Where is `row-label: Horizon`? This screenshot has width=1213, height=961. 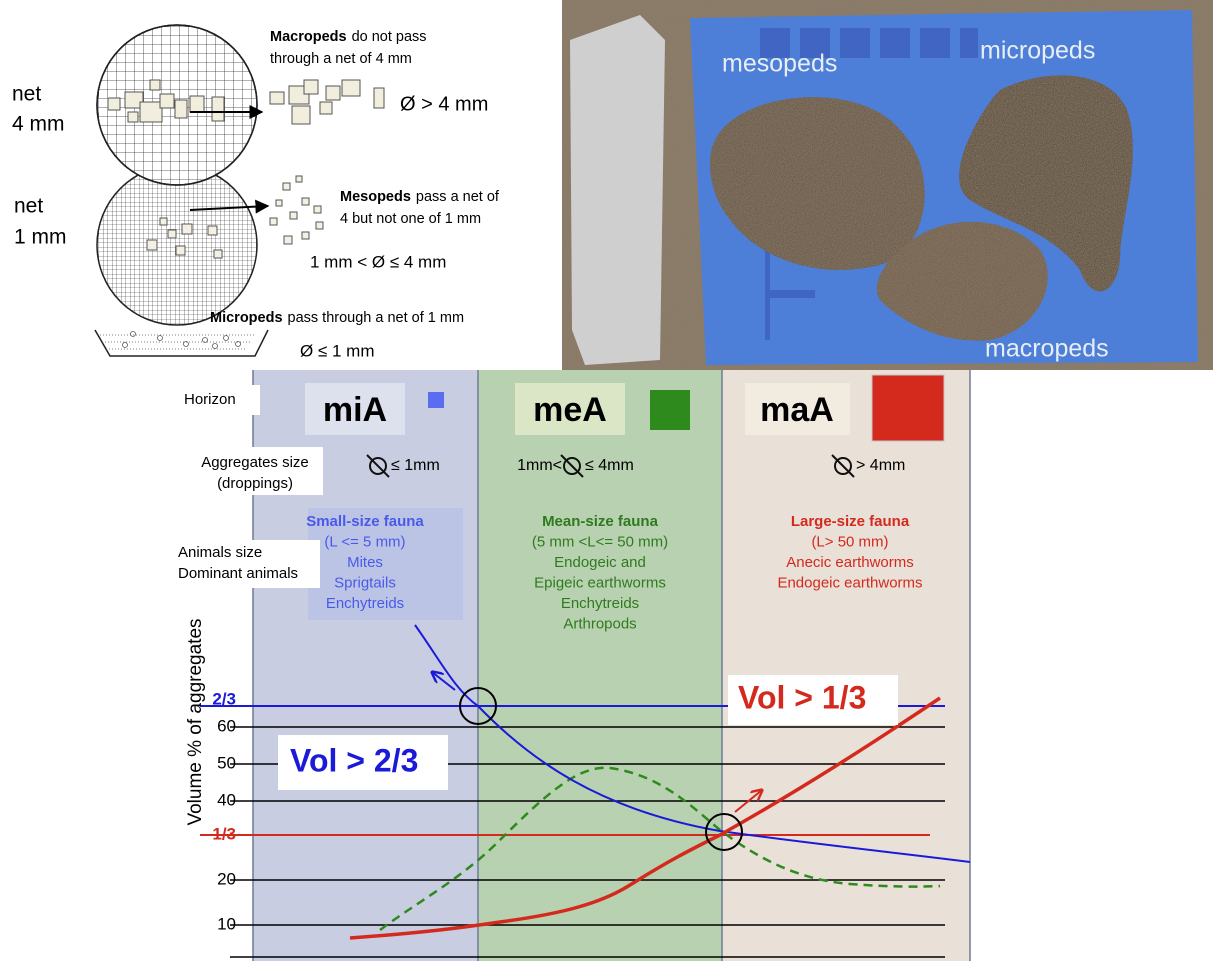 row-label: Horizon is located at coordinates (210, 399).